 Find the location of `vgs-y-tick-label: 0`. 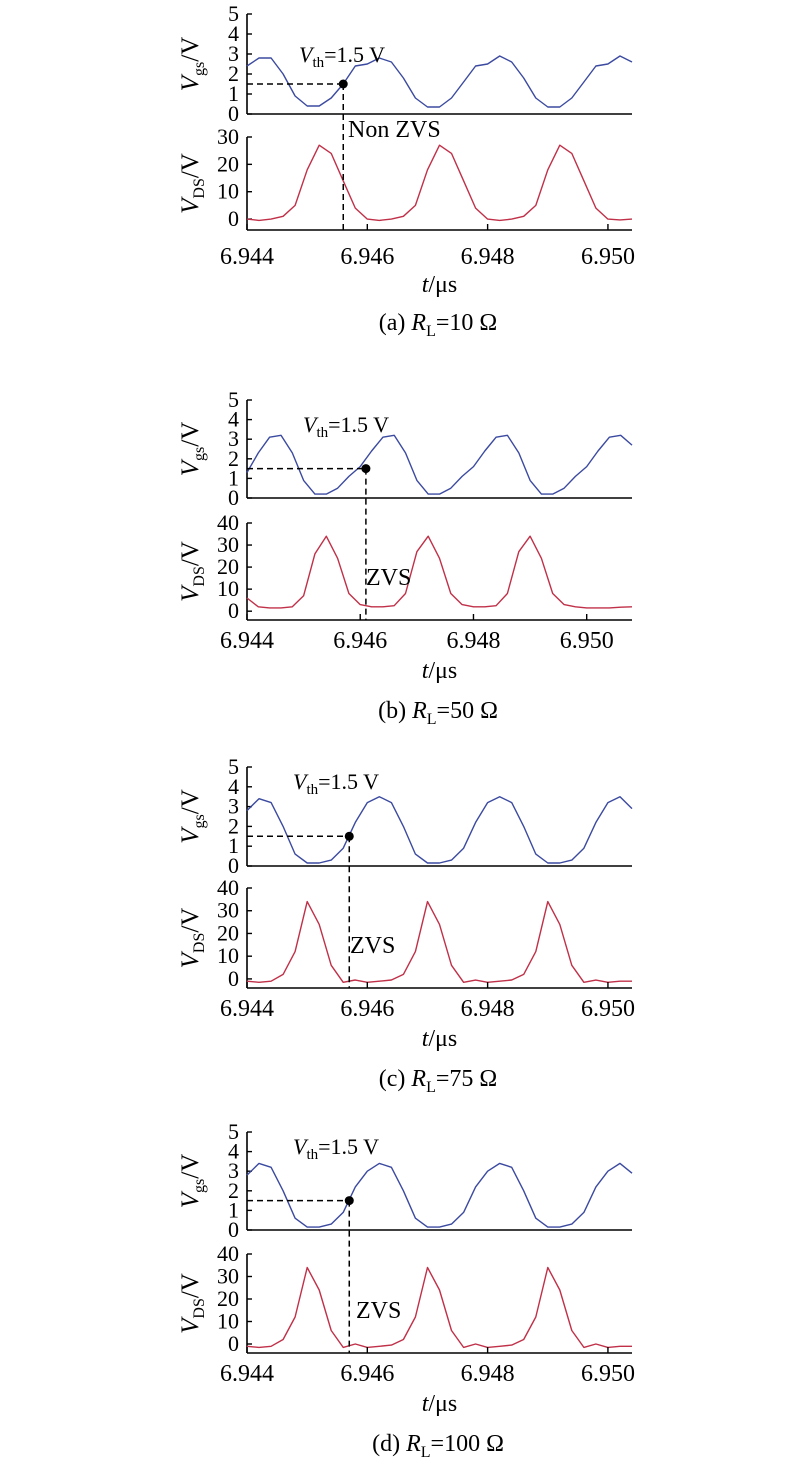

vgs-y-tick-label: 0 is located at coordinates (233, 1229).